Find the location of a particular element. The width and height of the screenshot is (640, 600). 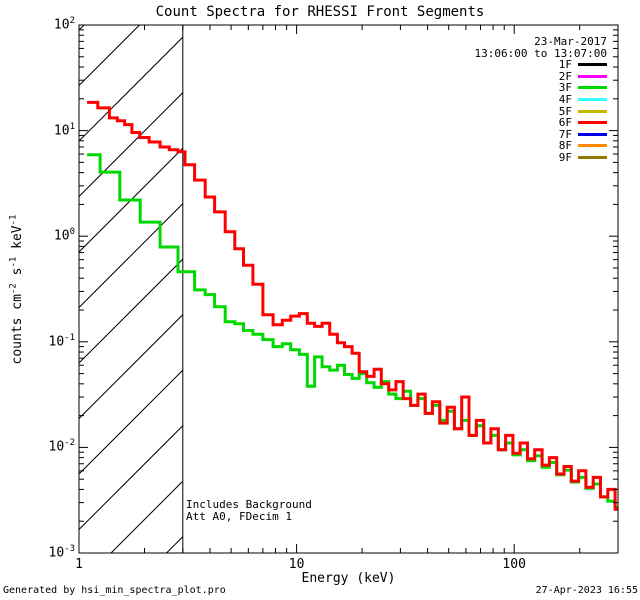

footer-timestamp: 27-Apr-2023 16:55 is located at coordinates (586, 590).